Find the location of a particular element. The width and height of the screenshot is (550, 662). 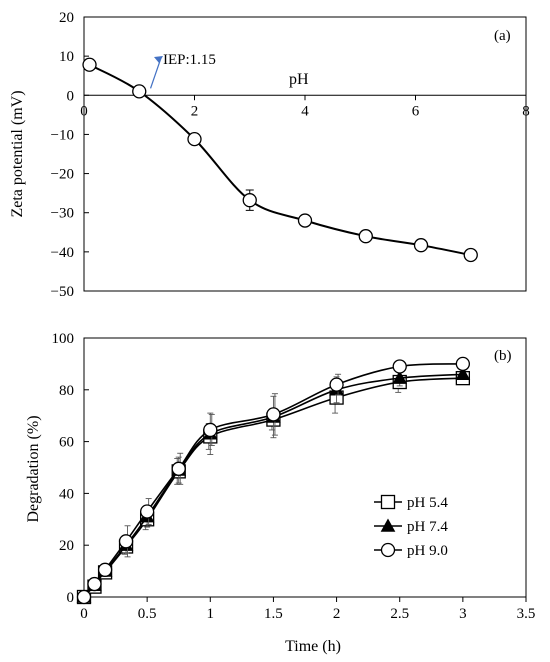

panel-a-x-tick-label: 2 is located at coordinates (195, 111).